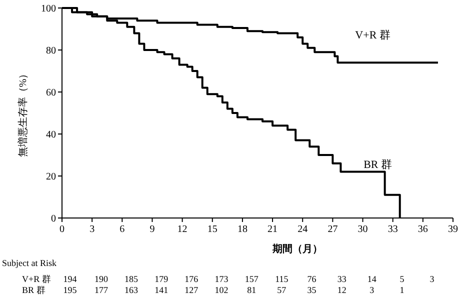  What do you see at coordinates (92, 229) in the screenshot?
I see `x-tick-label: 3` at bounding box center [92, 229].